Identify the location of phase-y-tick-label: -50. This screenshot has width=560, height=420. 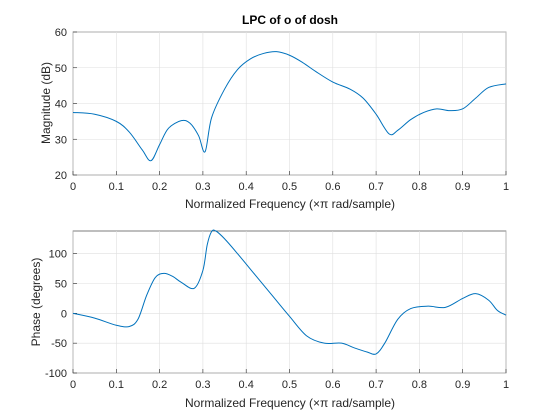
(59, 344).